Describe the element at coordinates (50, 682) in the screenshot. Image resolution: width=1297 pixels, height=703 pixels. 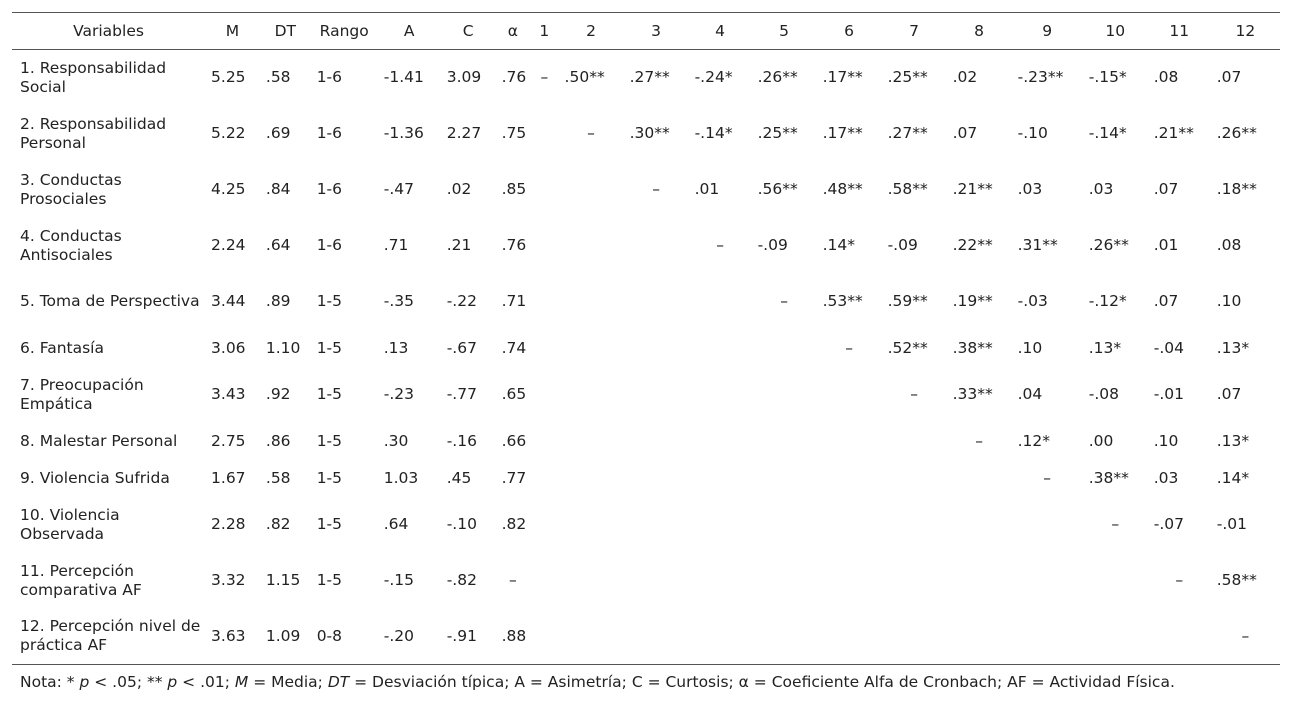
I see `note-prefix: Nota: *` at that location.